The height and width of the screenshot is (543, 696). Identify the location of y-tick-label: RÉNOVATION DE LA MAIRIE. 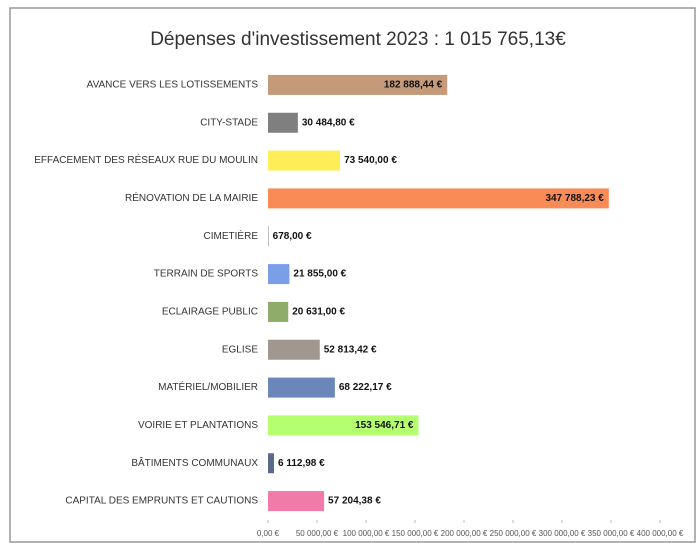
(191, 197).